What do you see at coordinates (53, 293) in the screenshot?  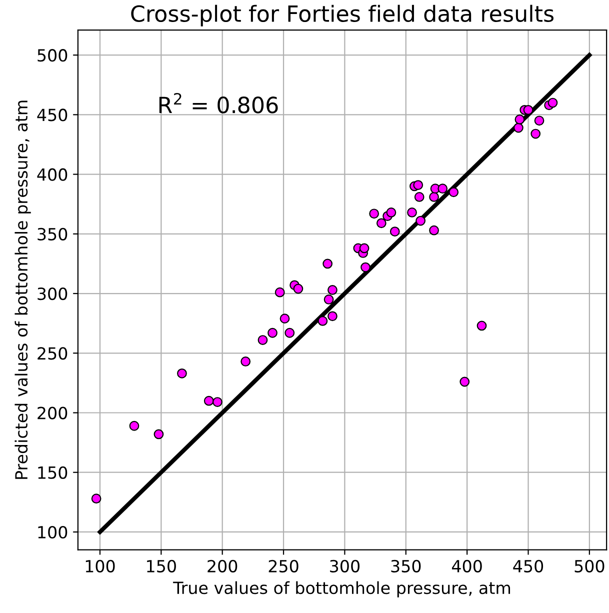 I see `y-tick-label: 300` at bounding box center [53, 293].